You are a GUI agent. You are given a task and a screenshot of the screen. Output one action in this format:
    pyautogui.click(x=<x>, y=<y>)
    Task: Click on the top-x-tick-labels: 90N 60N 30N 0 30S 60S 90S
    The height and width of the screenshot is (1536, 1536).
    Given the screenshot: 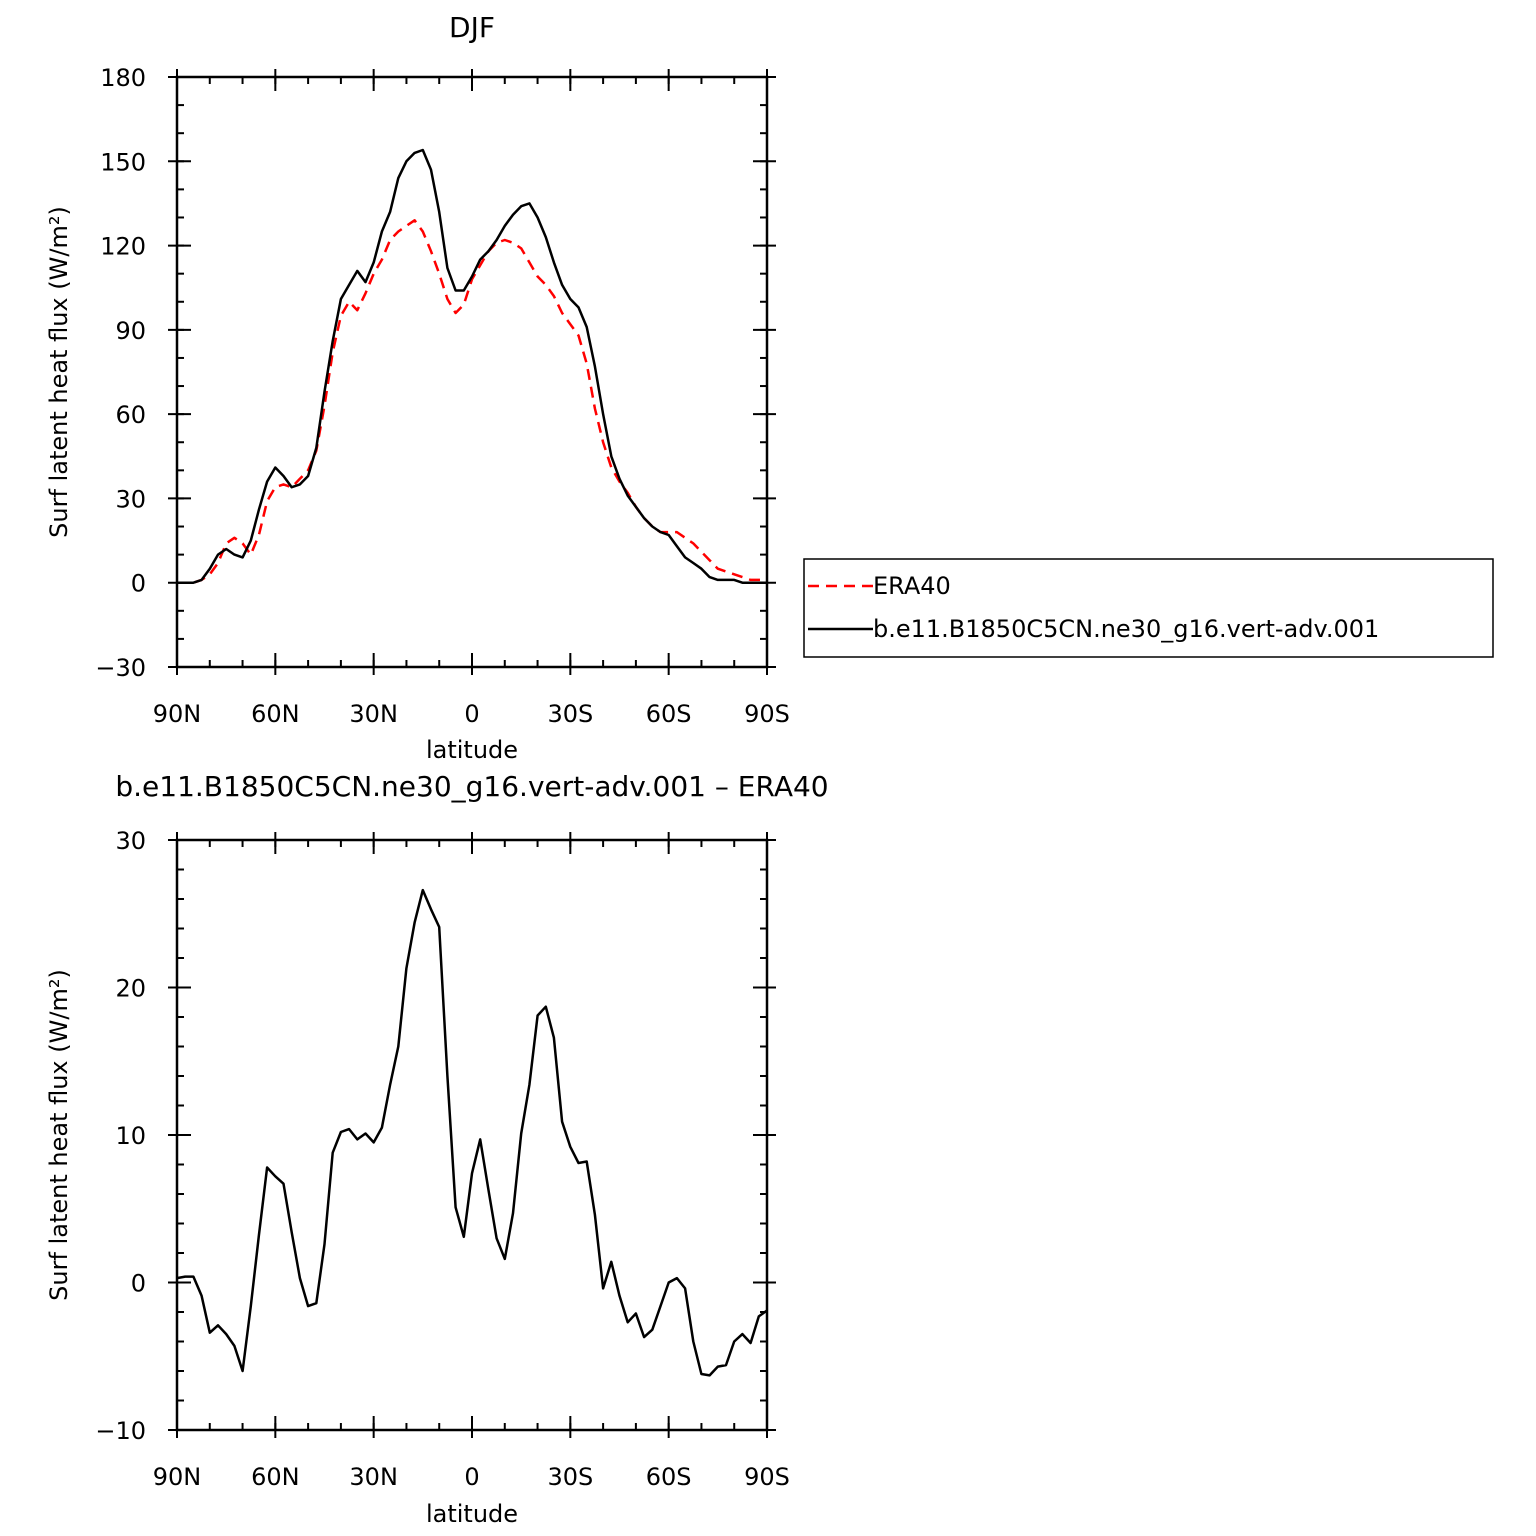 What is the action you would take?
    pyautogui.click(x=471, y=714)
    